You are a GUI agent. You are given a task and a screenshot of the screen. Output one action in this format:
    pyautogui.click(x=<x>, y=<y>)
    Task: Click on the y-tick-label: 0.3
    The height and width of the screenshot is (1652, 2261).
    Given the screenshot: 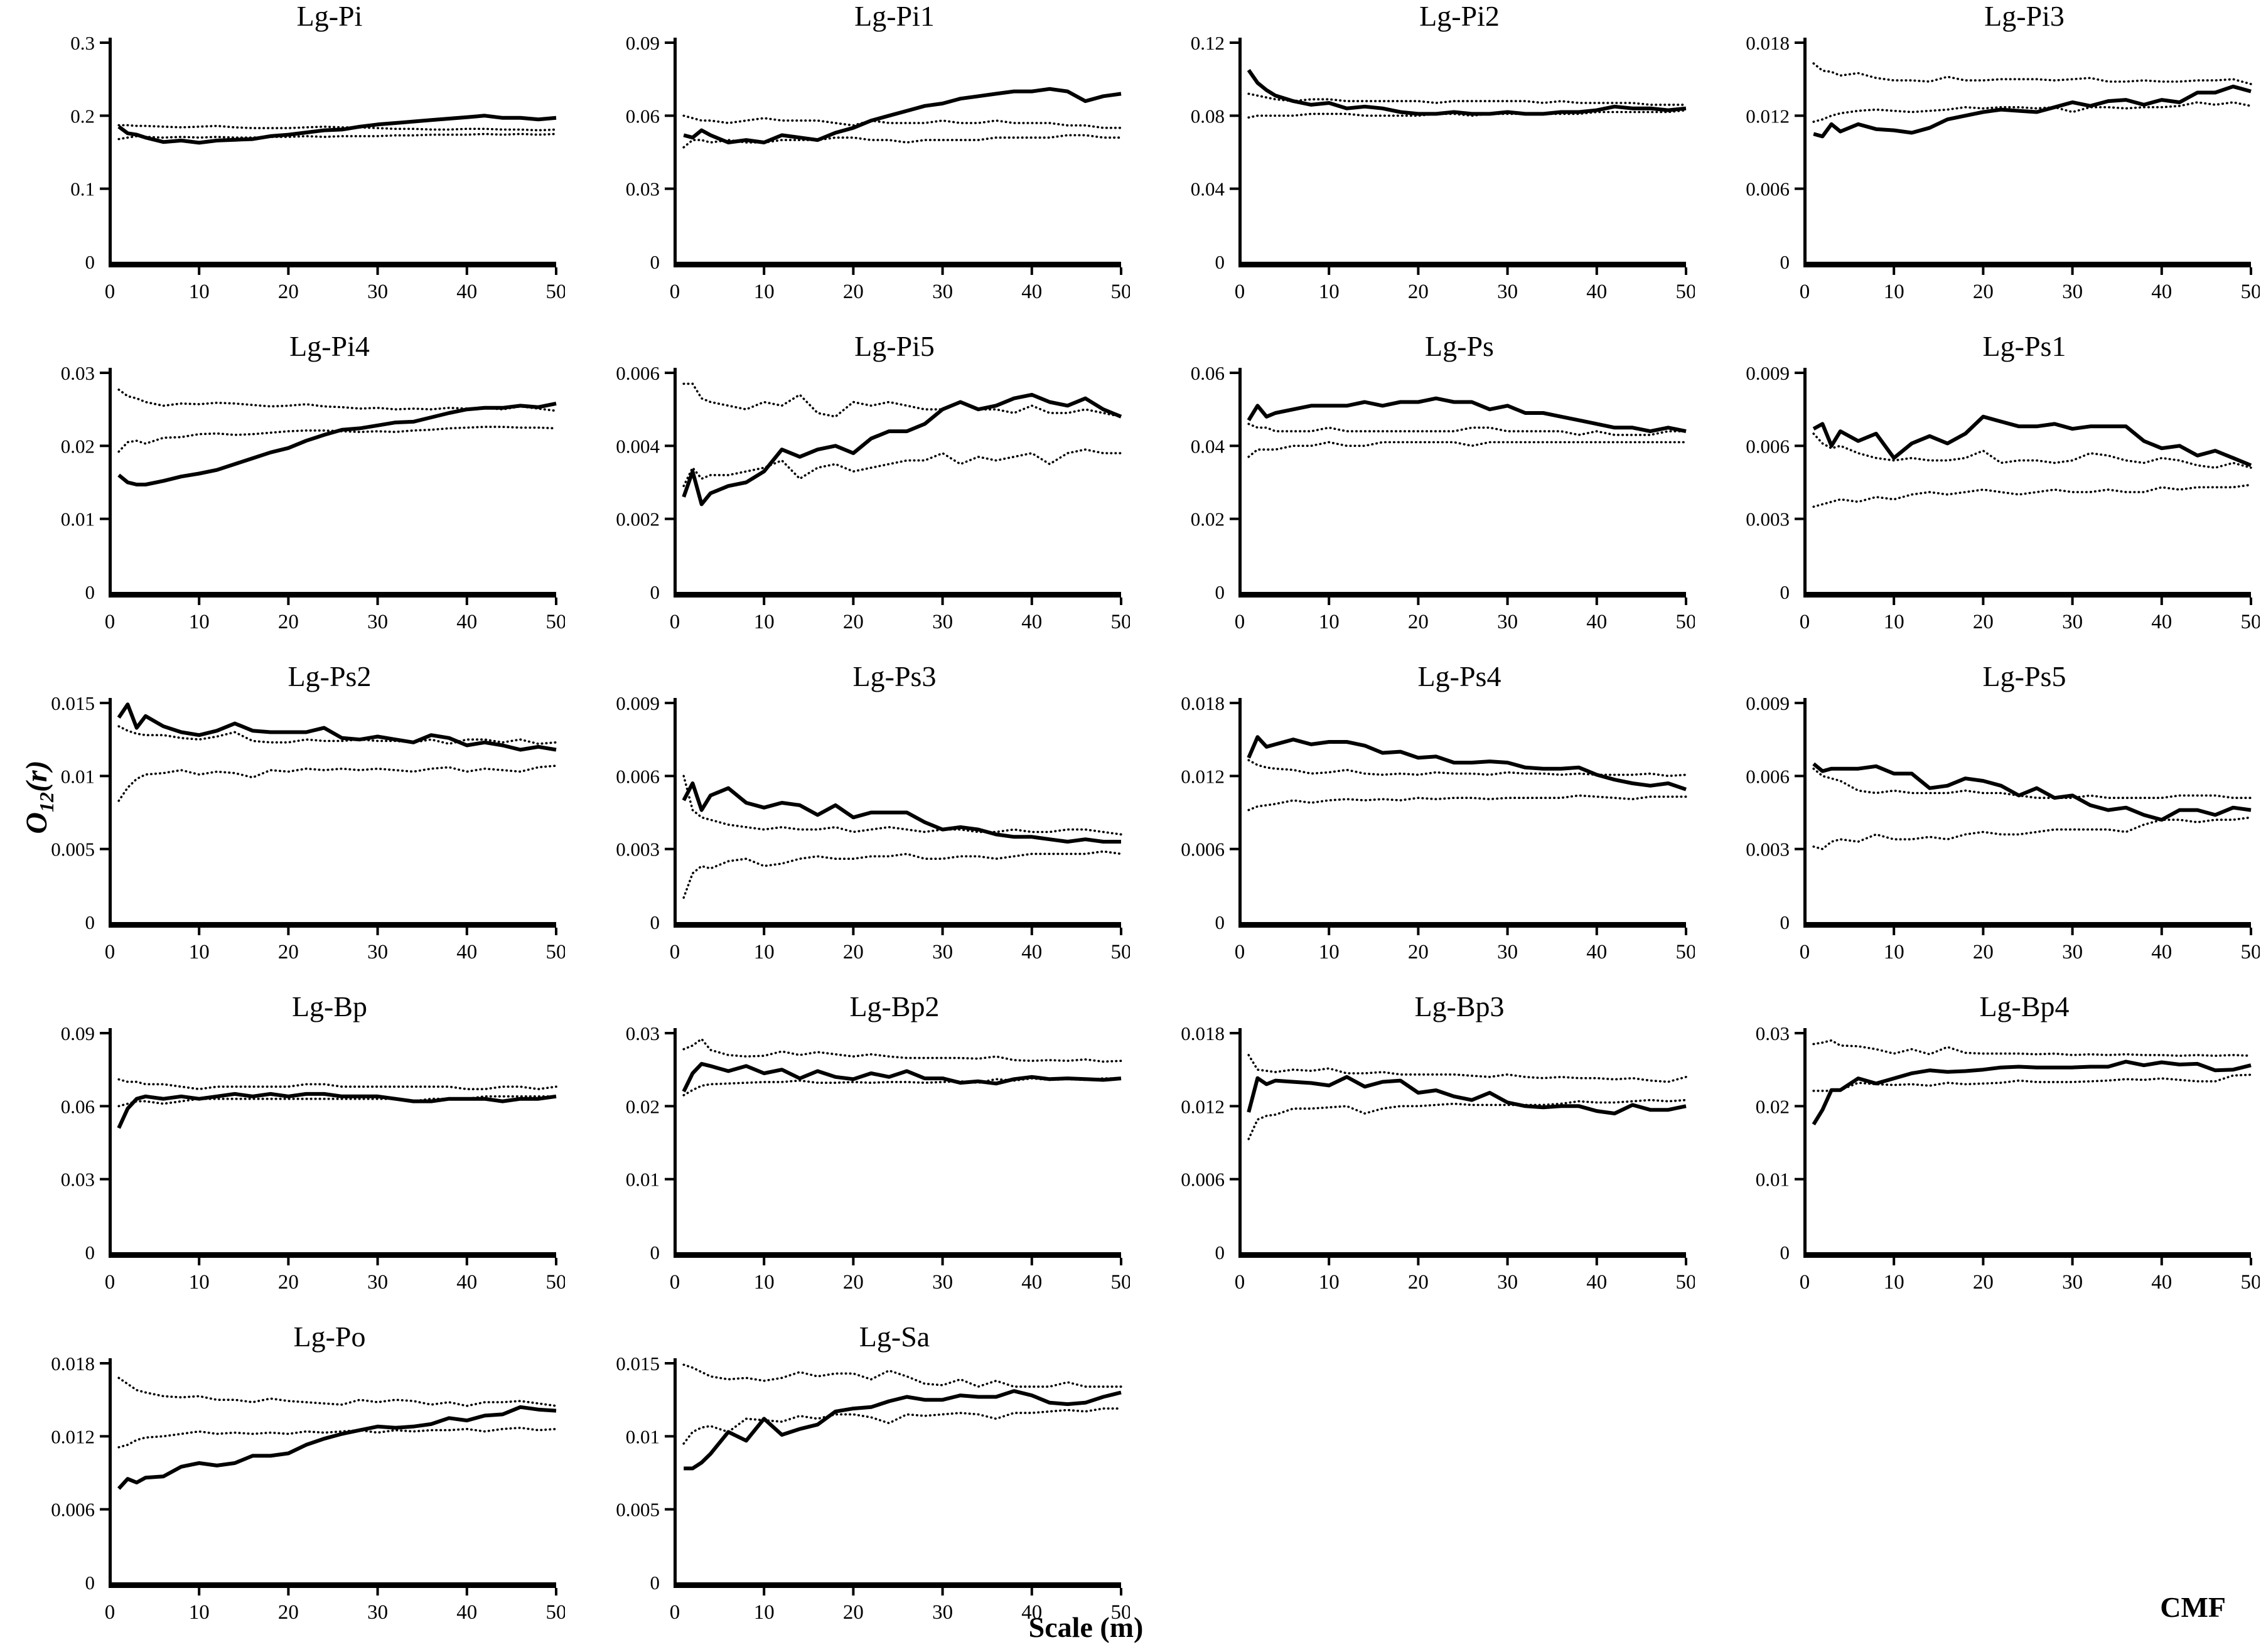 What is the action you would take?
    pyautogui.click(x=82, y=43)
    